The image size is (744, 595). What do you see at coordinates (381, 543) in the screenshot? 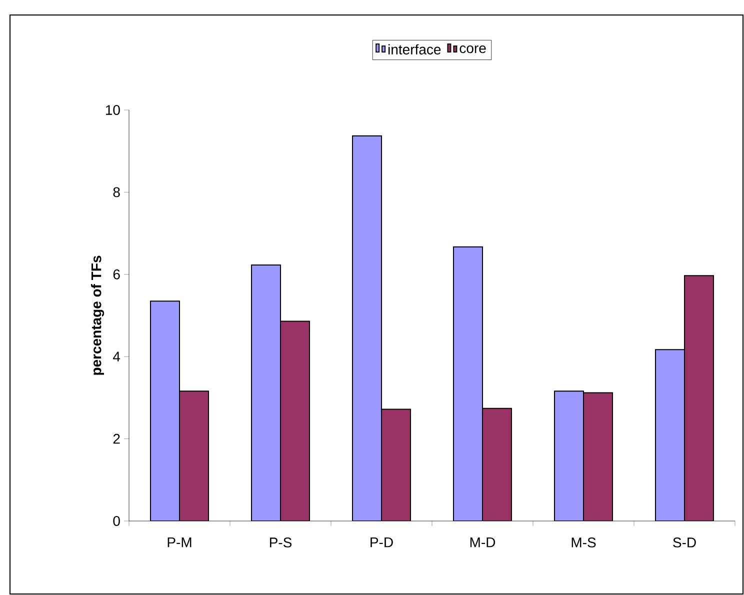
I see `x-tick-label: P-D` at bounding box center [381, 543].